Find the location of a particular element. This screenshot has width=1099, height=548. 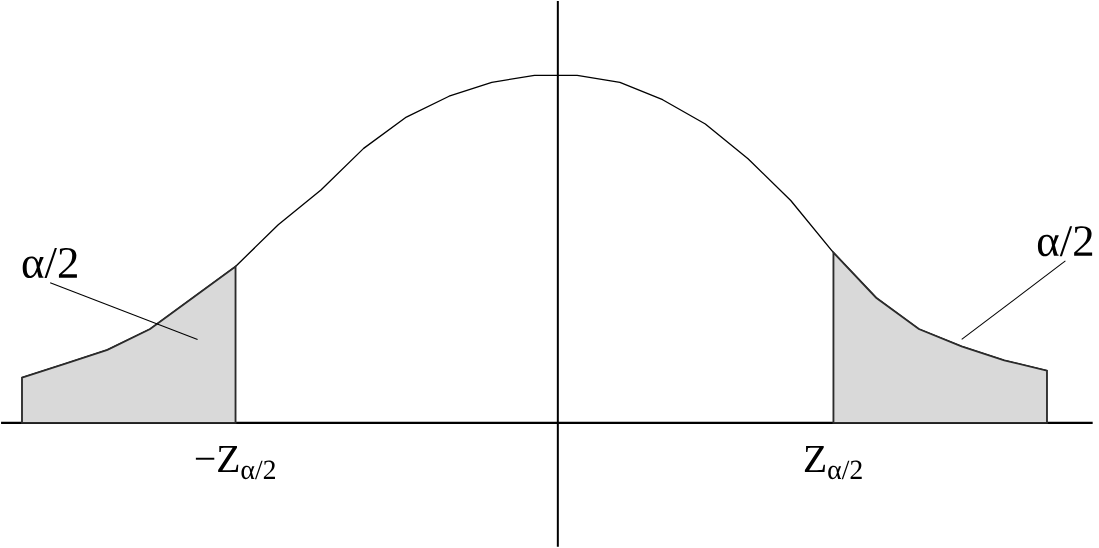

x-tick-label: Z$_{α/2}$ is located at coordinates (833, 463).